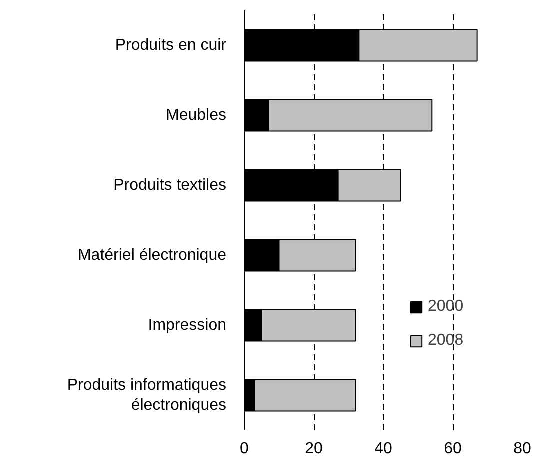  What do you see at coordinates (196, 115) in the screenshot?
I see `y-tick-label: Meubles` at bounding box center [196, 115].